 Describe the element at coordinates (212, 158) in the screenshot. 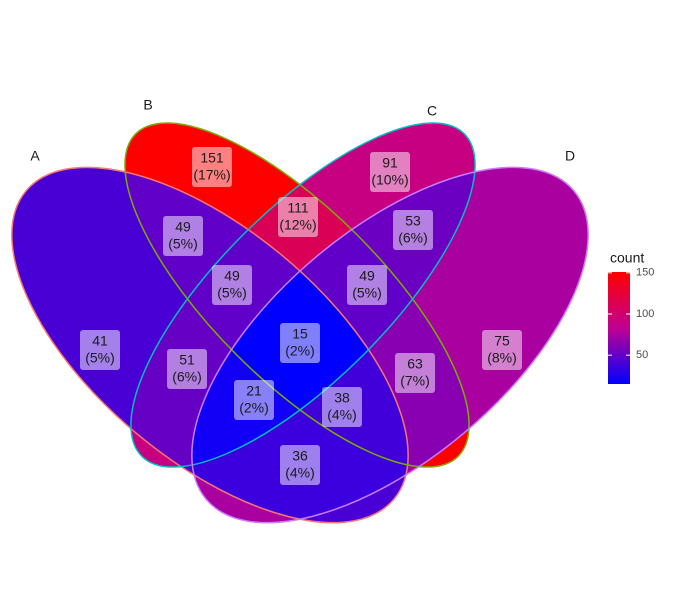

I see `region-count: 151` at that location.